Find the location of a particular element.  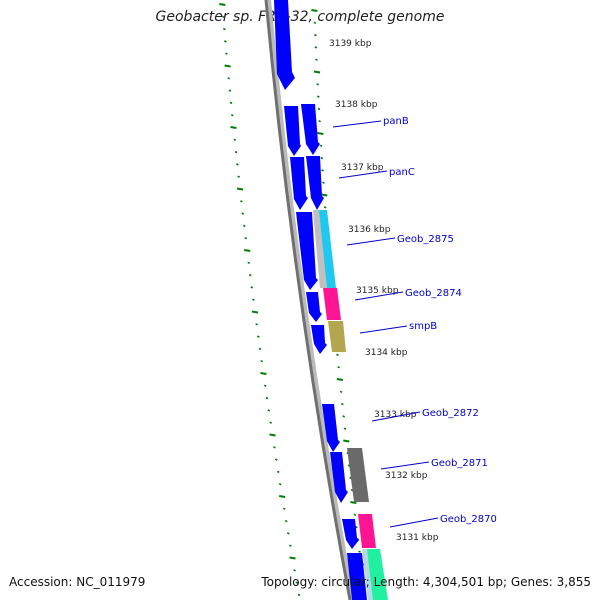

cds-ring-outer is located at coordinates (344, 352).